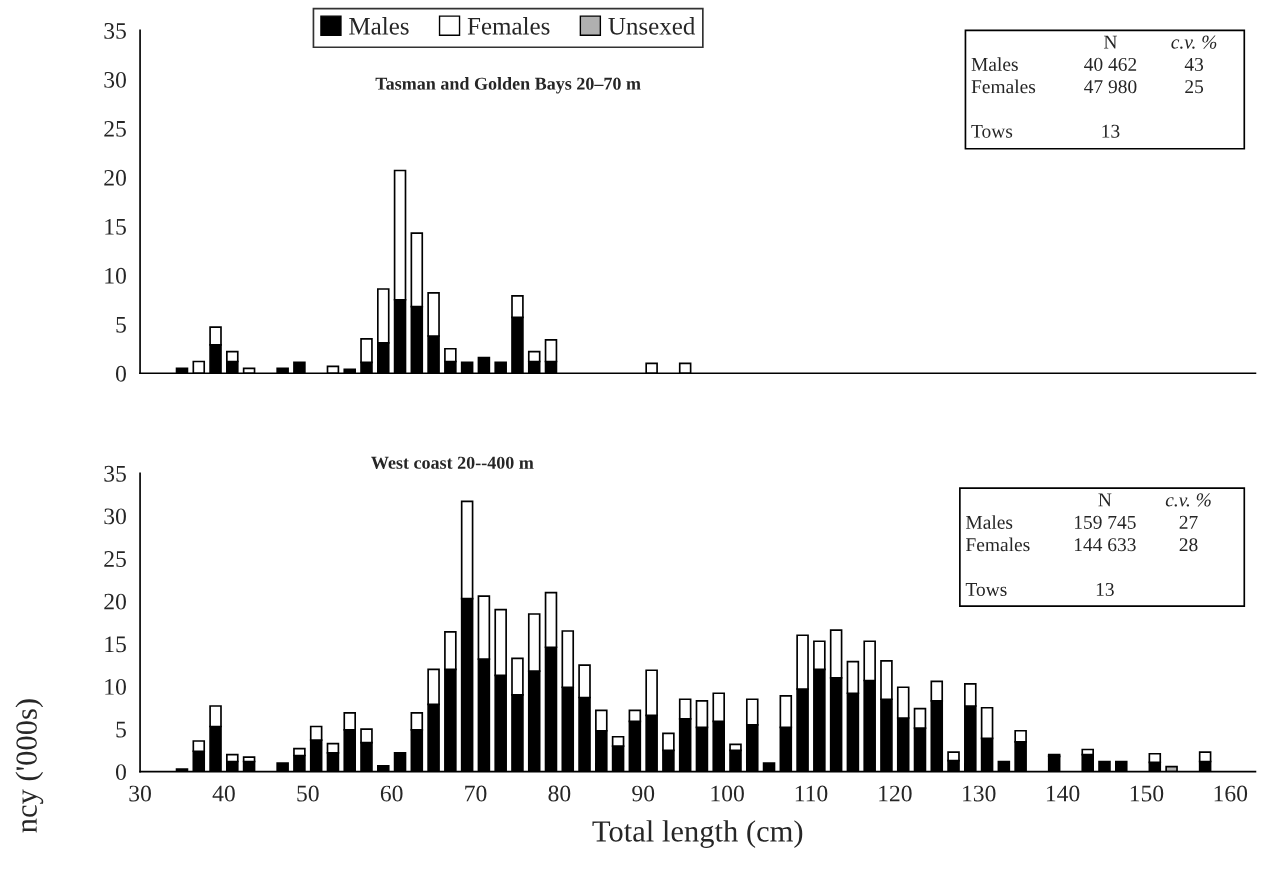  What do you see at coordinates (1105, 522) in the screenshot?
I see `annotation: 159 745` at bounding box center [1105, 522].